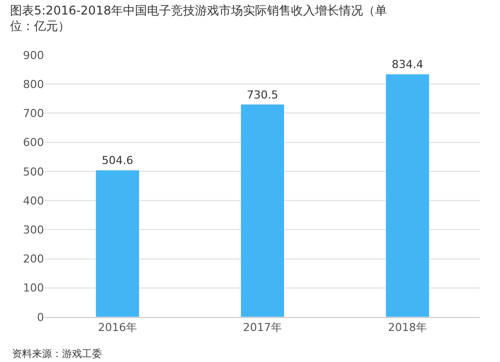 This screenshot has height=362, width=500. What do you see at coordinates (40, 317) in the screenshot?
I see `y-tick-label: 0` at bounding box center [40, 317].